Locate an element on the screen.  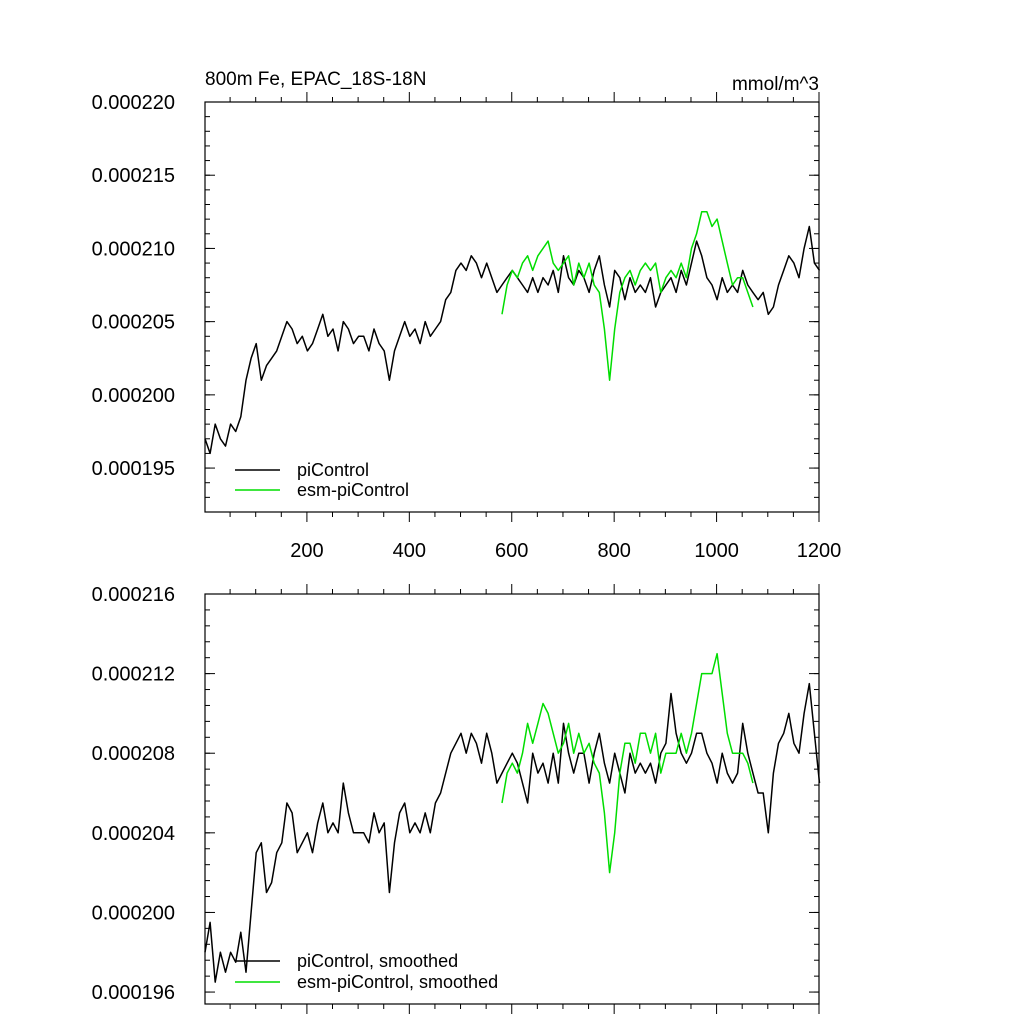
ytick-label: 0.000220 is located at coordinates (133, 103).